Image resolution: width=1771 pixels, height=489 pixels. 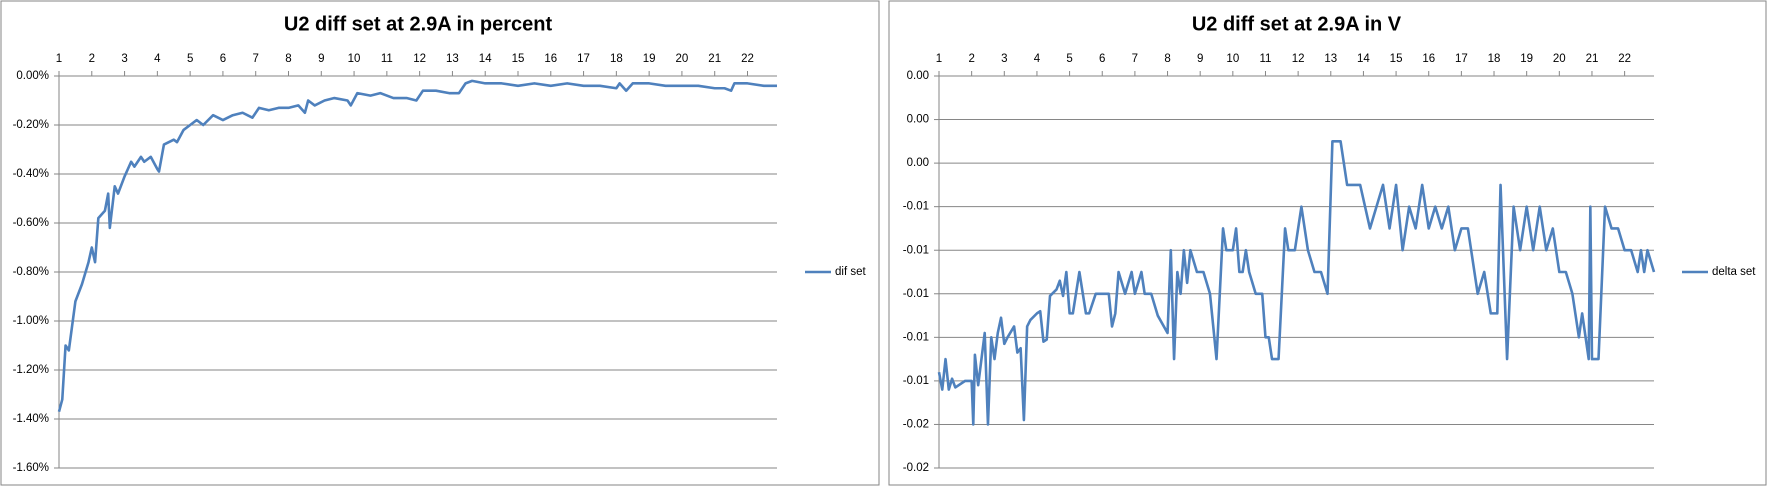 I want to click on legend-label: dif set, so click(x=850, y=272).